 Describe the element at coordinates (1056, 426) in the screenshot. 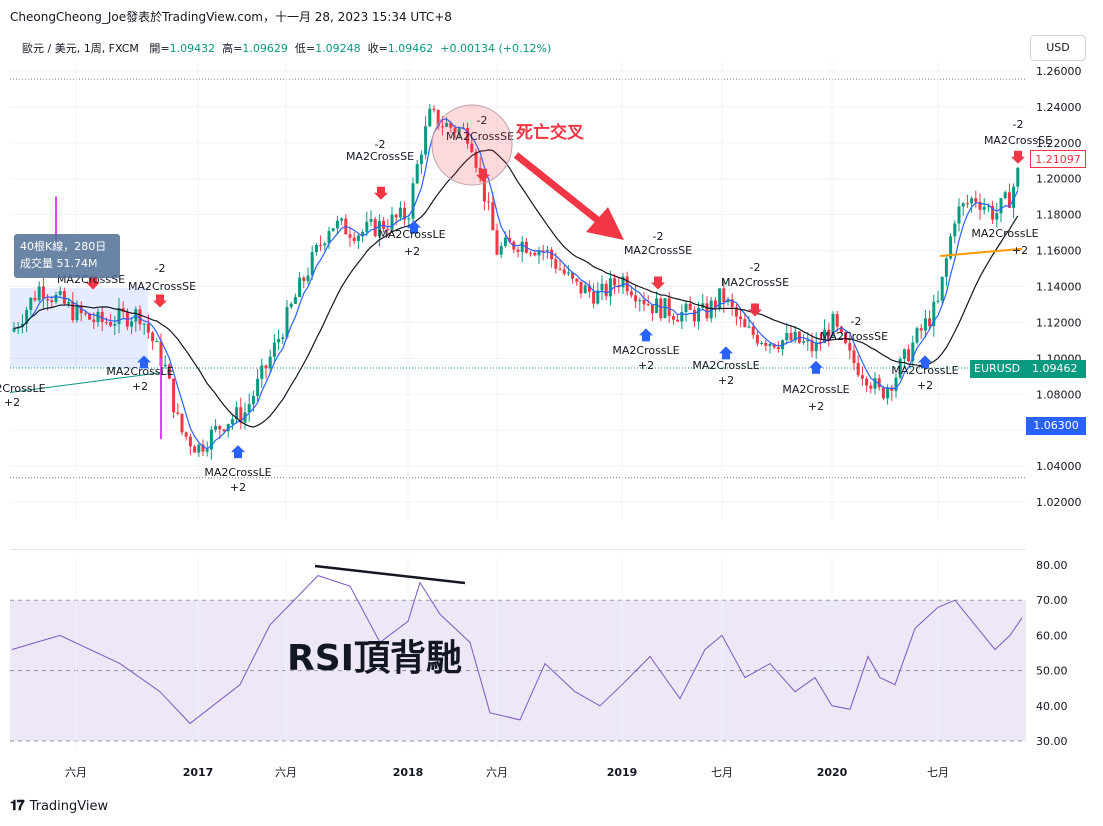

I see `low-price-tag: 1.06300` at that location.